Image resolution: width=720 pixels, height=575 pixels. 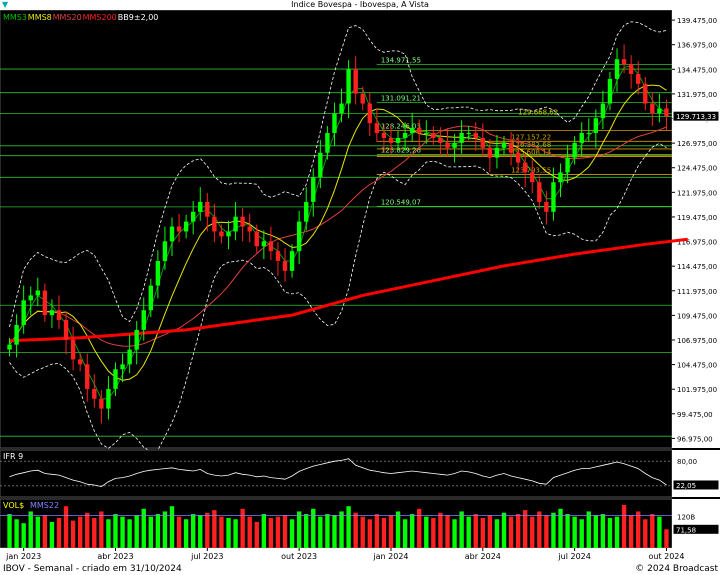 What do you see at coordinates (5, 4) in the screenshot?
I see `app-menu-icon: ▼` at bounding box center [5, 4].